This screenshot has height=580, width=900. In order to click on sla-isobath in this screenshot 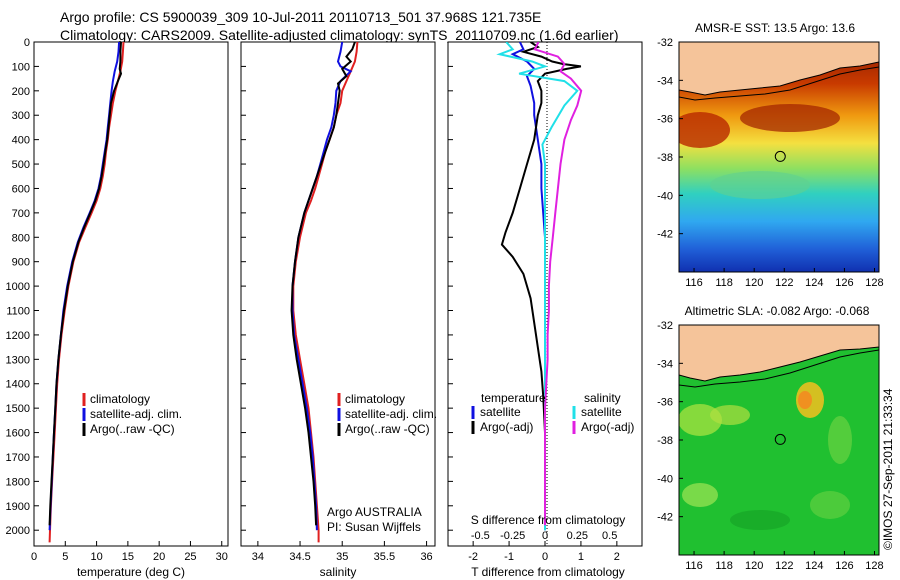, I will do `click(779, 368)`.